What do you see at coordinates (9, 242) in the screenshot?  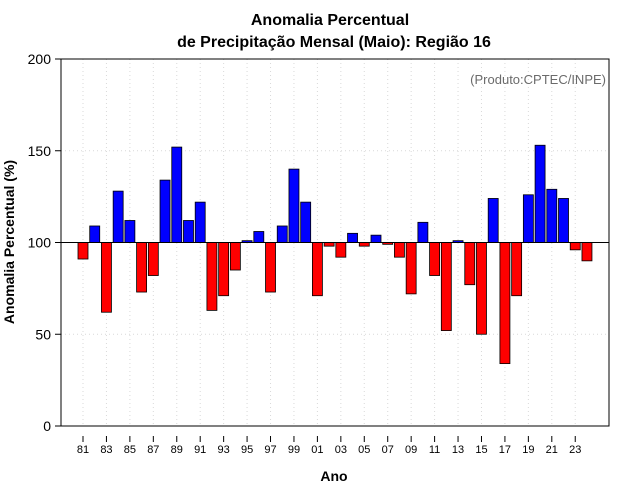 I see `y-axis-title: Anomalia Percentual (%)` at bounding box center [9, 242].